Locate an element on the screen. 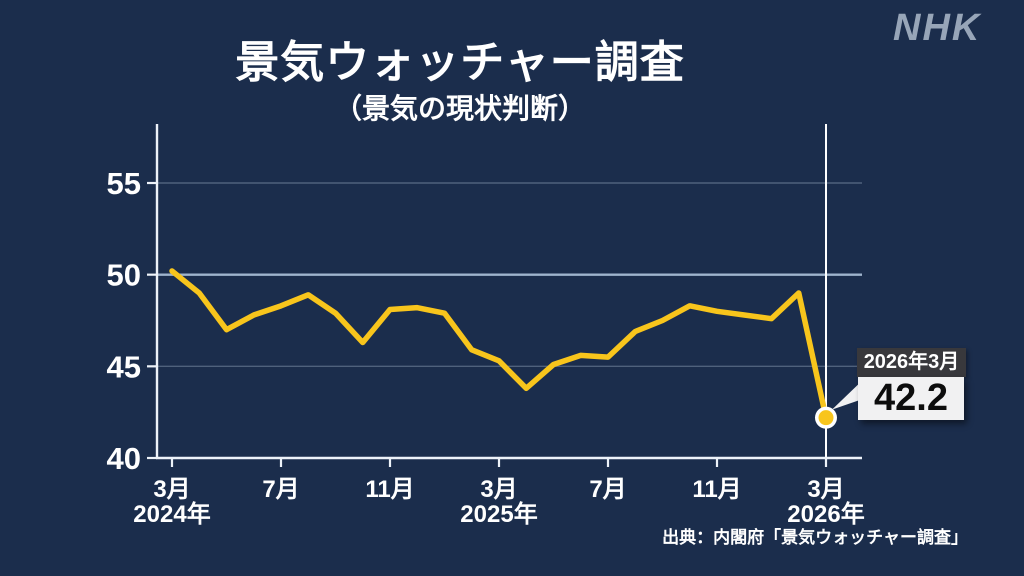 The image size is (1024, 576). callout-value: 42.2 is located at coordinates (911, 398).